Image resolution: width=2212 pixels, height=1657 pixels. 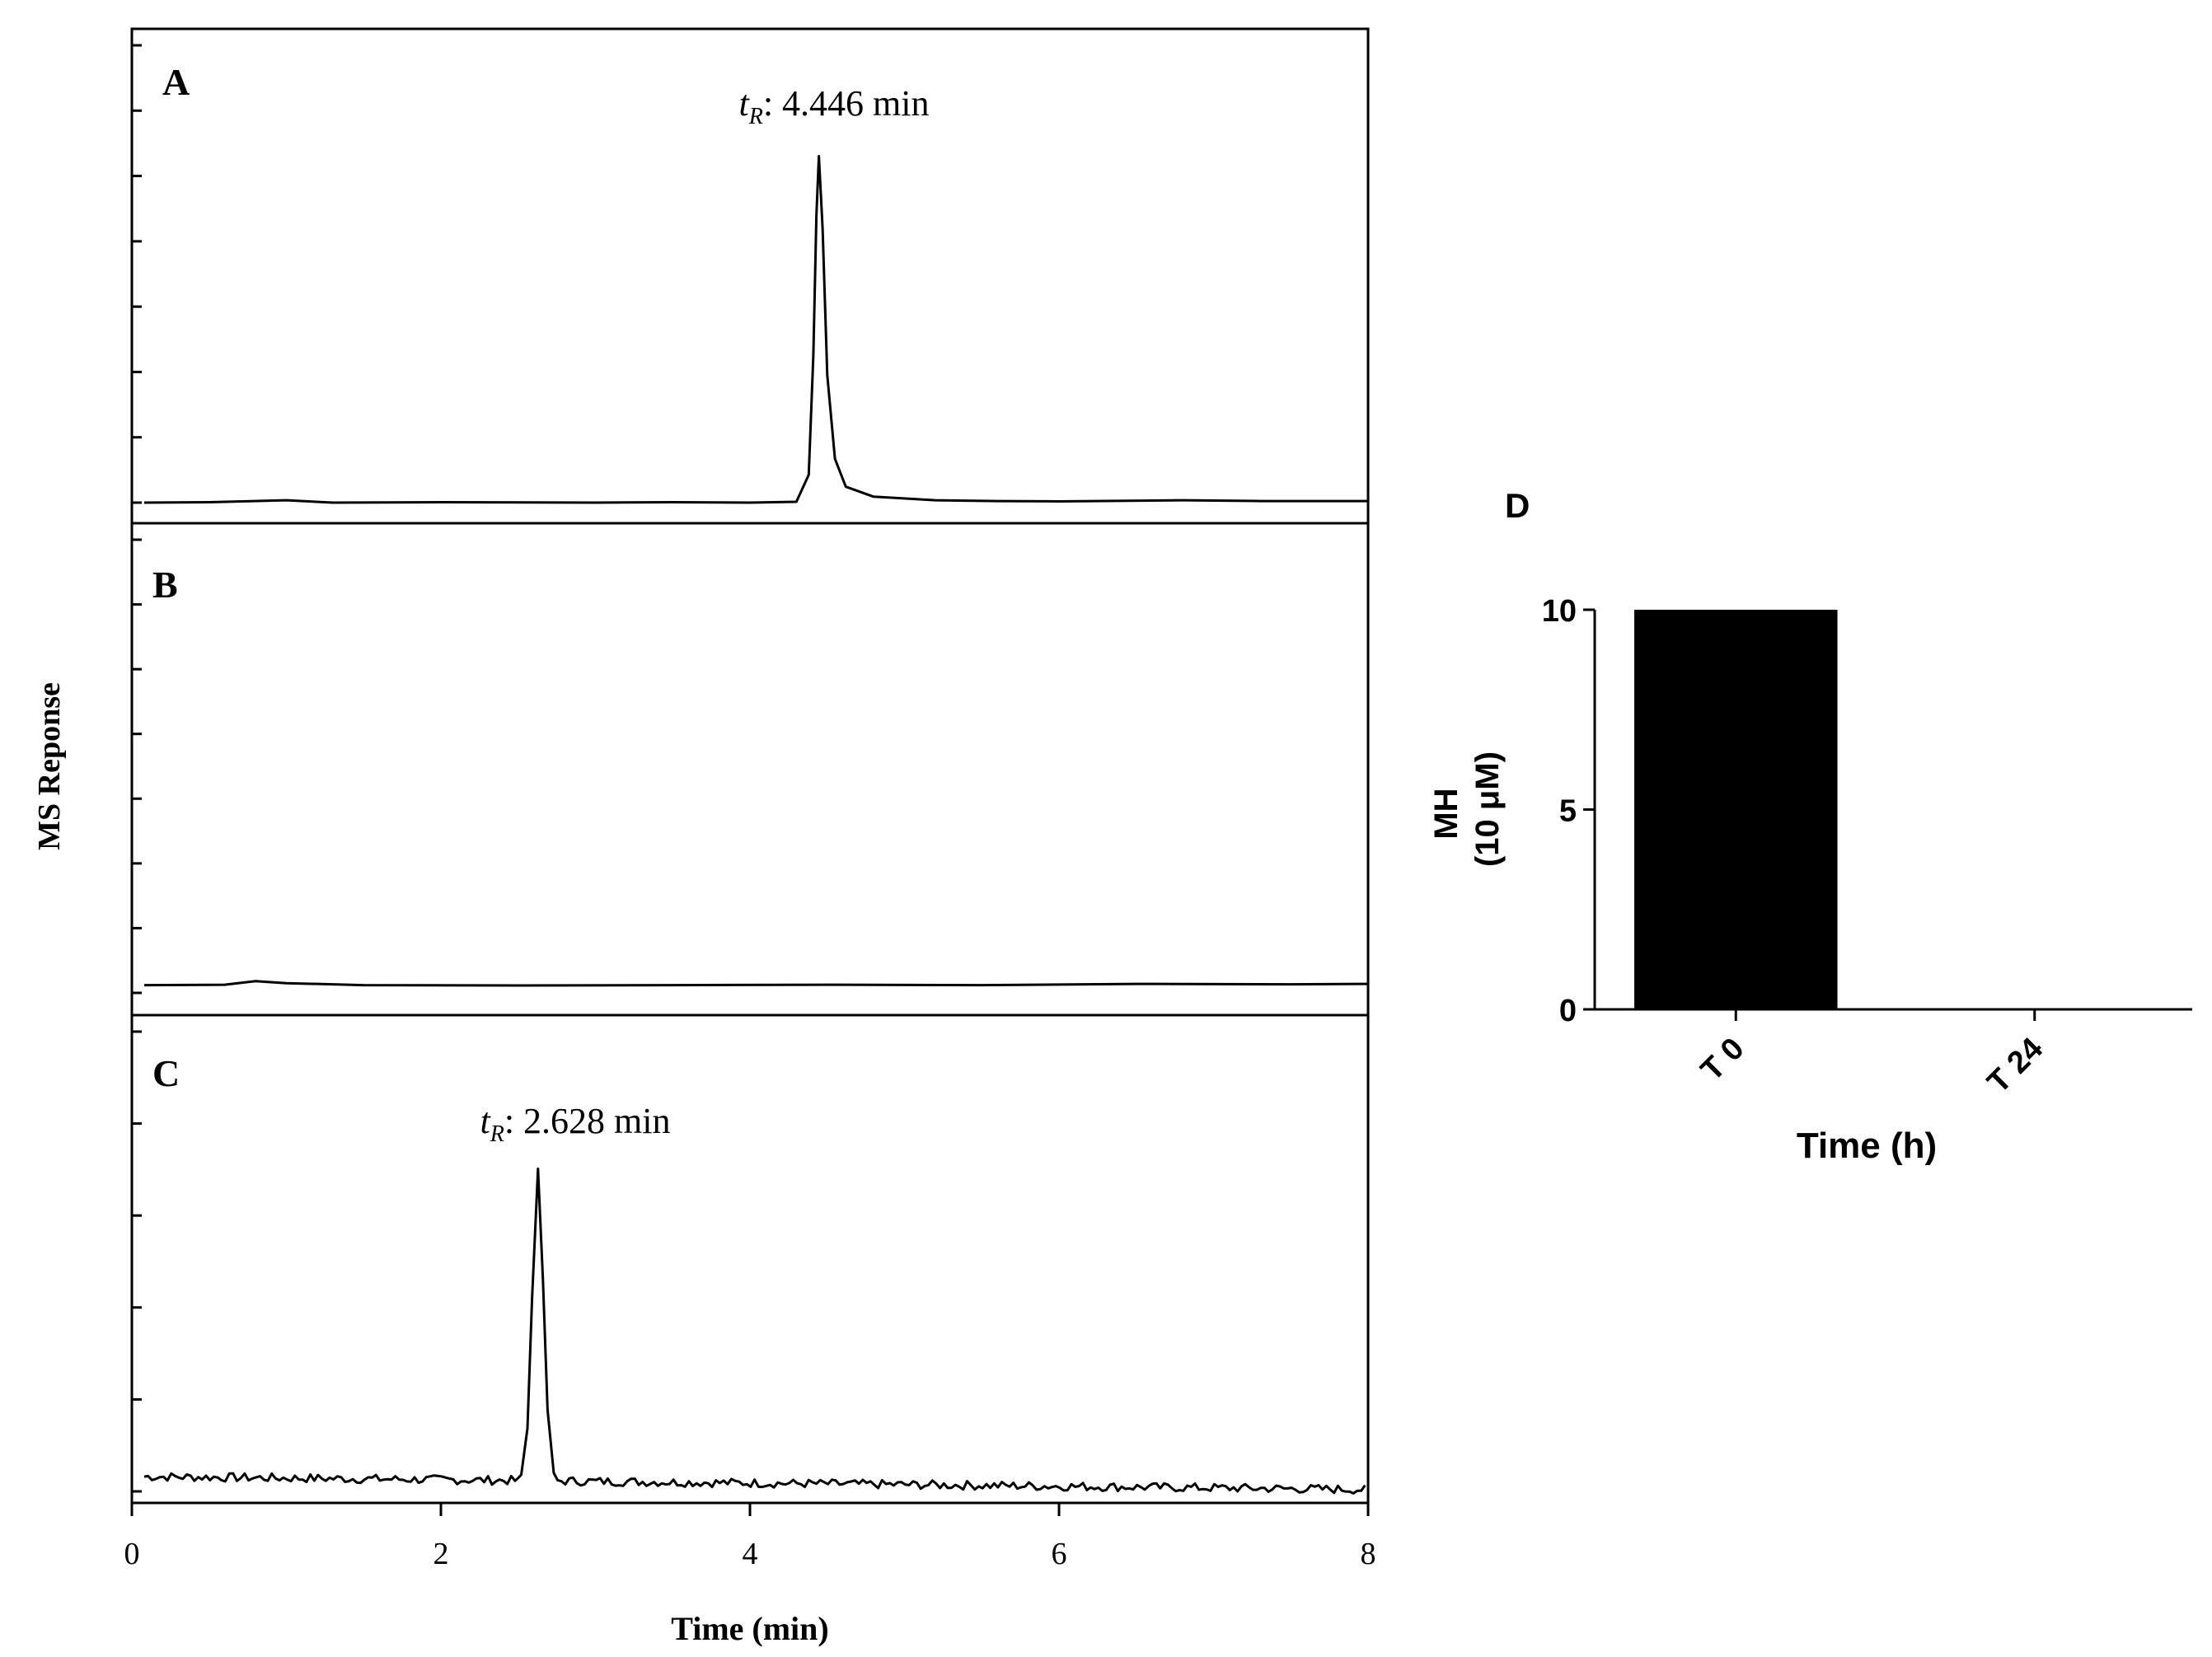 What do you see at coordinates (132, 1554) in the screenshot?
I see `x-tick-label: 0` at bounding box center [132, 1554].